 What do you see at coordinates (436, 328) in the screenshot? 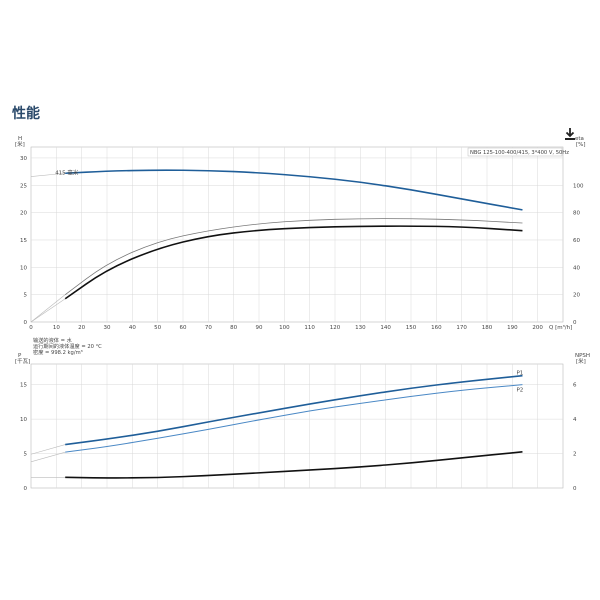
I see `x-tick-label: 160` at bounding box center [436, 328].